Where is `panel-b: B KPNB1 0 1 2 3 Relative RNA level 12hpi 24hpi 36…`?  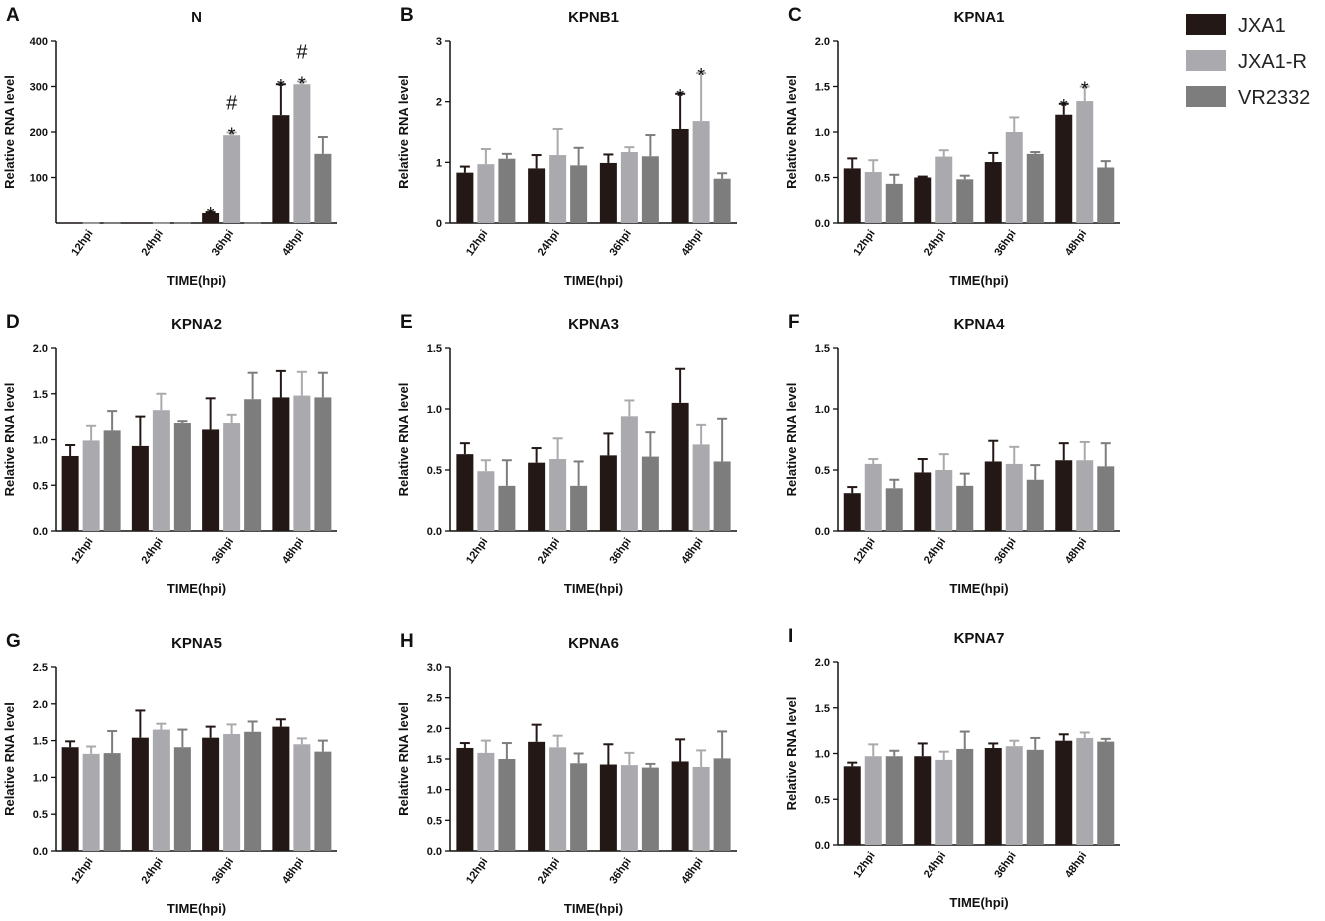 panel-b: B KPNB1 0 1 2 3 Relative RNA level 12hpi 24hpi 36… is located at coordinates (566, 146).